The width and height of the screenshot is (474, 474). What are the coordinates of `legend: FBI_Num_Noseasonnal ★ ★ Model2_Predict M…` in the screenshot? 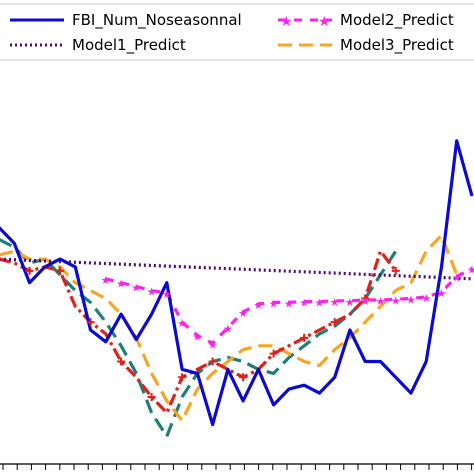 It's located at (237, 32).